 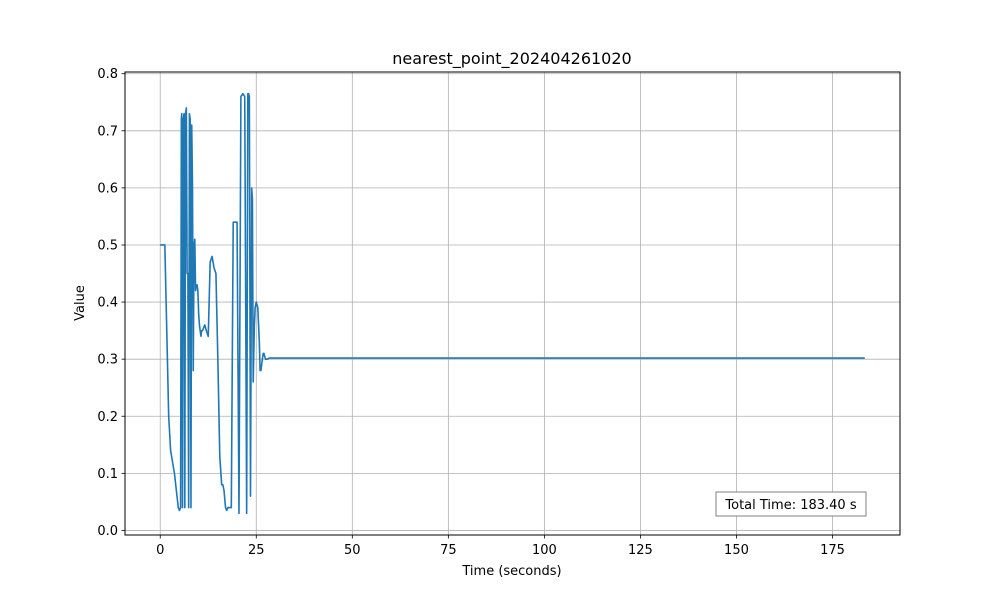 What do you see at coordinates (544, 550) in the screenshot?
I see `x-tick-label: 100` at bounding box center [544, 550].